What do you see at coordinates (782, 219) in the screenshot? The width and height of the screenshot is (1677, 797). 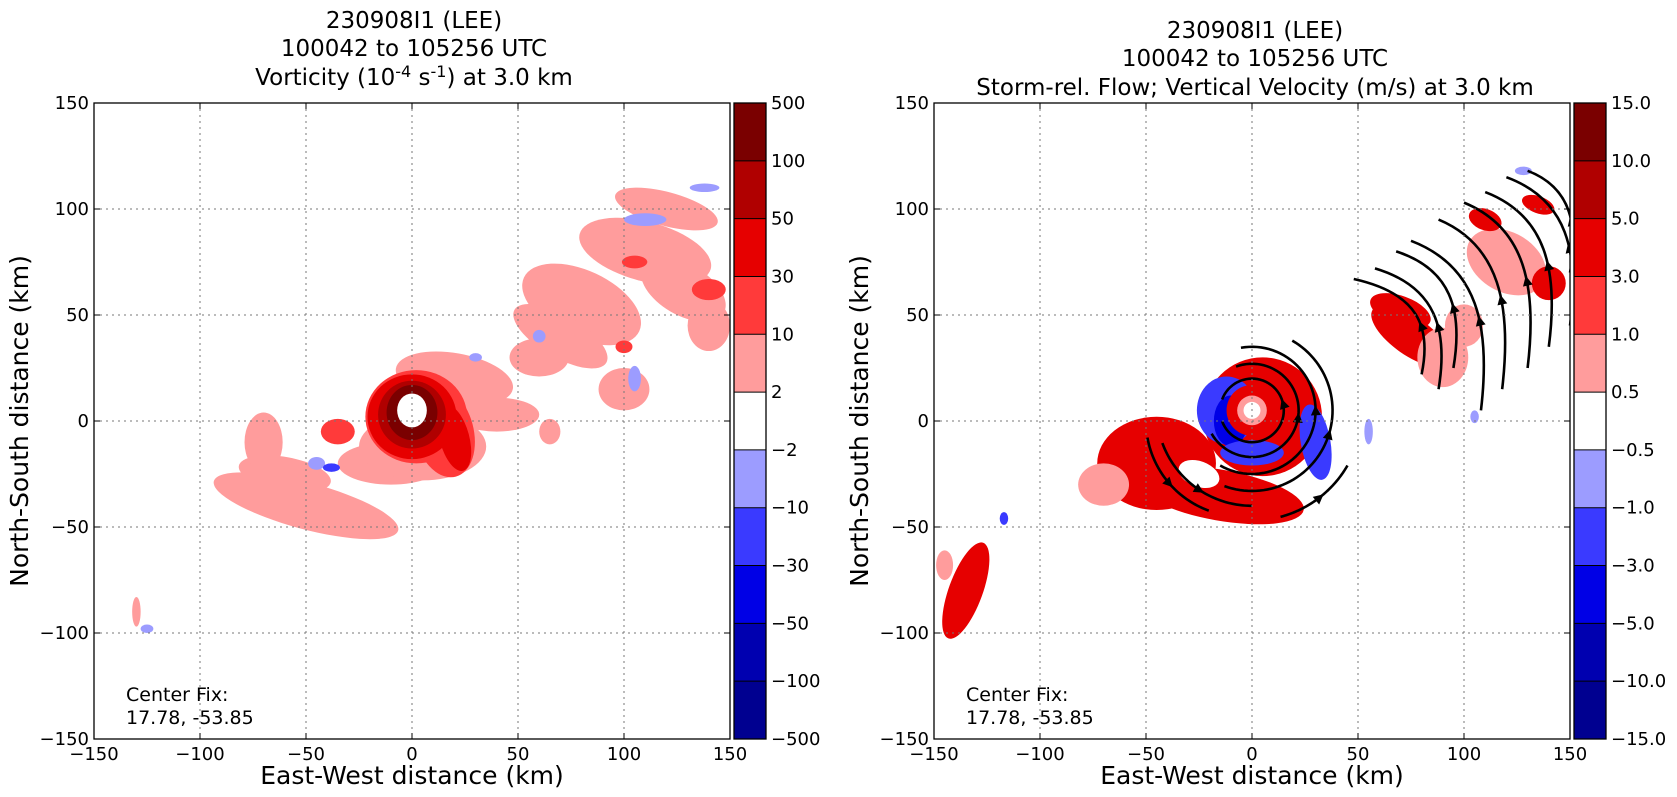 I see `colorbar-tick-label: 50` at bounding box center [782, 219].